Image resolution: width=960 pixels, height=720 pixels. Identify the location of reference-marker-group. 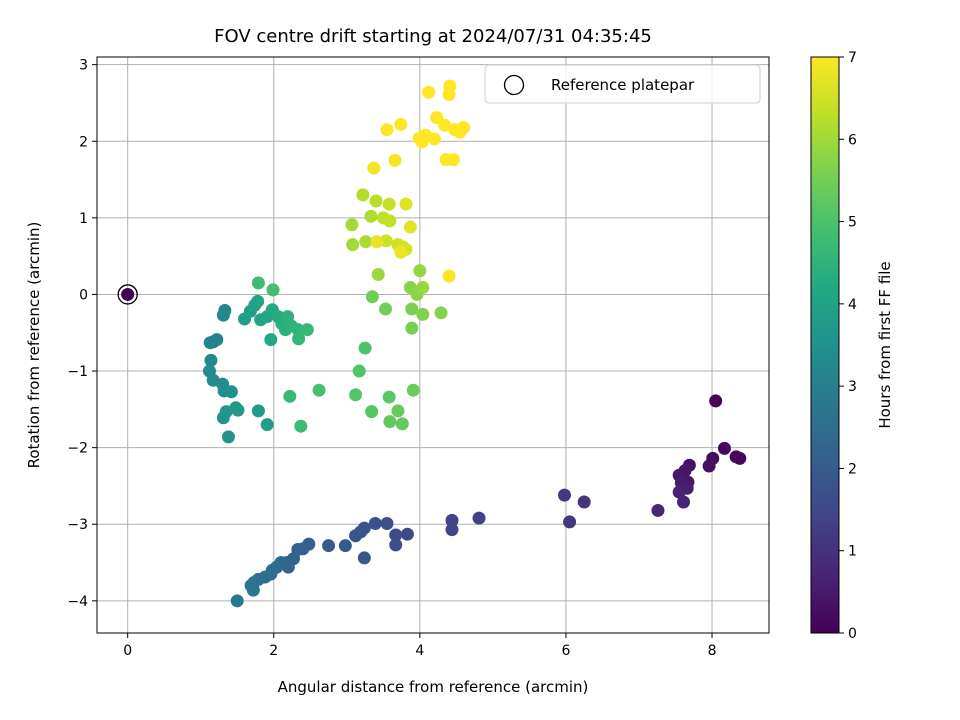
(127, 294).